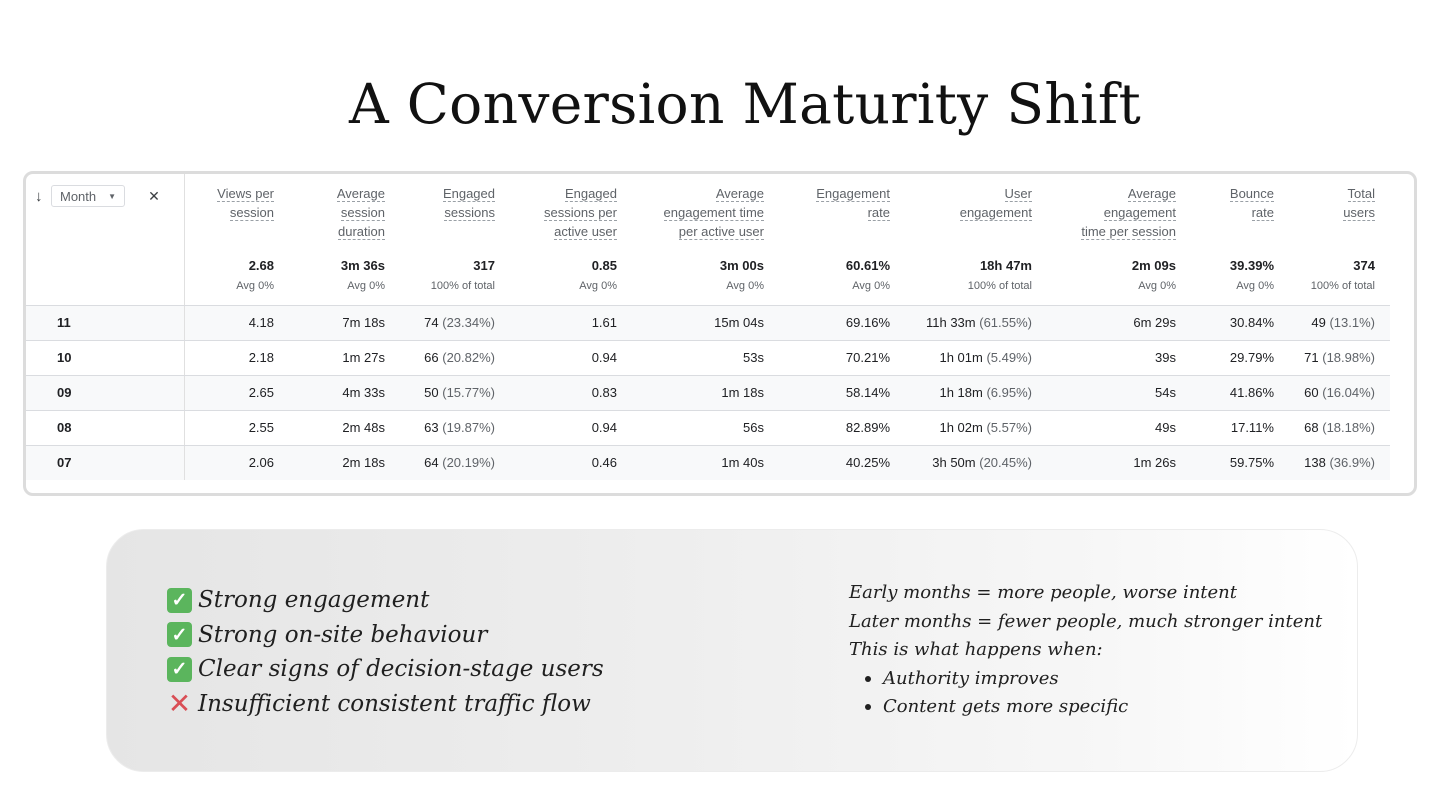 This screenshot has width=1440, height=810. Describe the element at coordinates (468, 357) in the screenshot. I see `metric-percent: (20.82%)` at that location.